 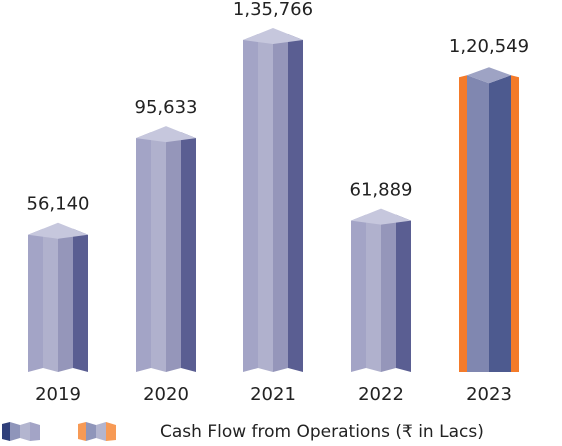 I want to click on value-label: 95,633, so click(x=166, y=107).